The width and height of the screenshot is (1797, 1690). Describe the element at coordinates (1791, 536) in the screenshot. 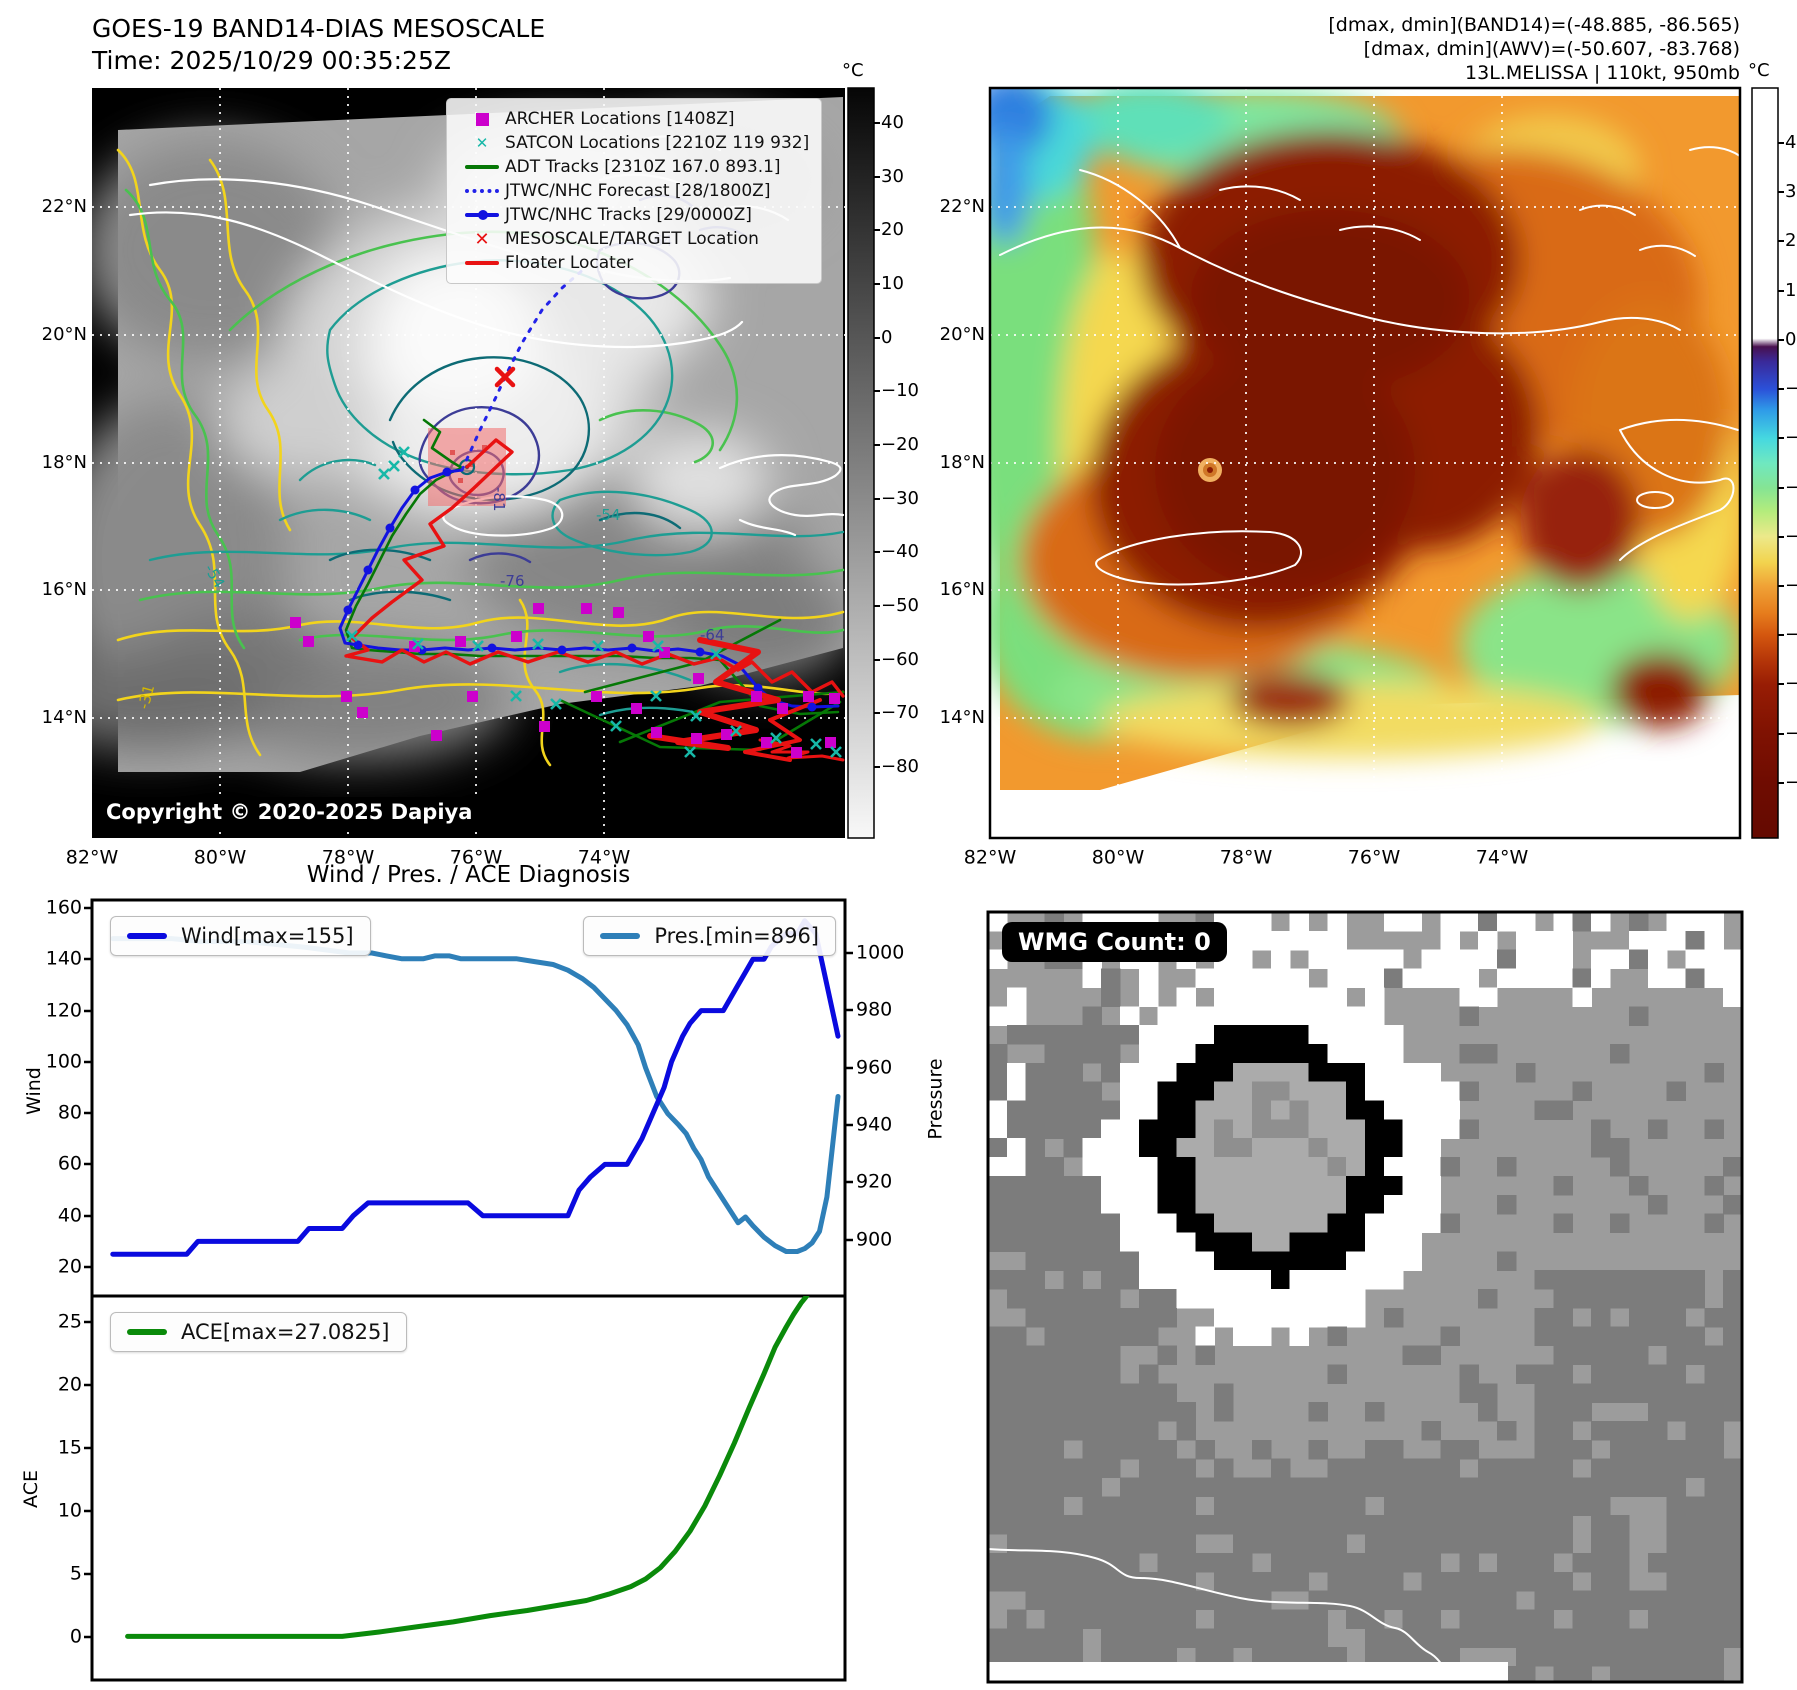

I see `tick-label: −40` at that location.